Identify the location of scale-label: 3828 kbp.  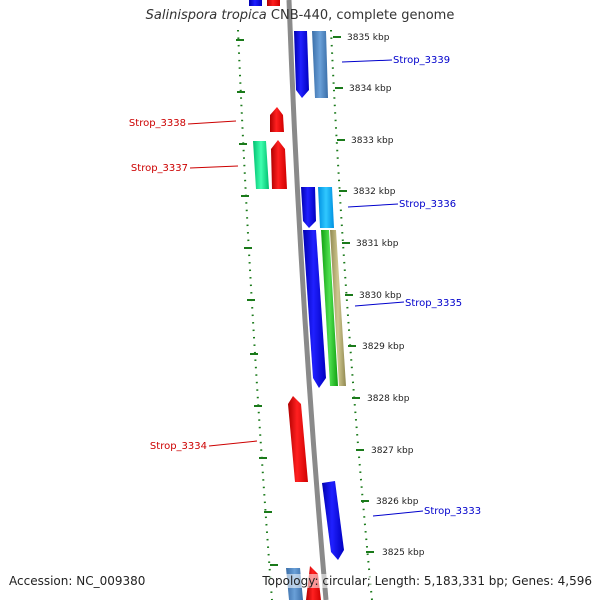
(388, 399).